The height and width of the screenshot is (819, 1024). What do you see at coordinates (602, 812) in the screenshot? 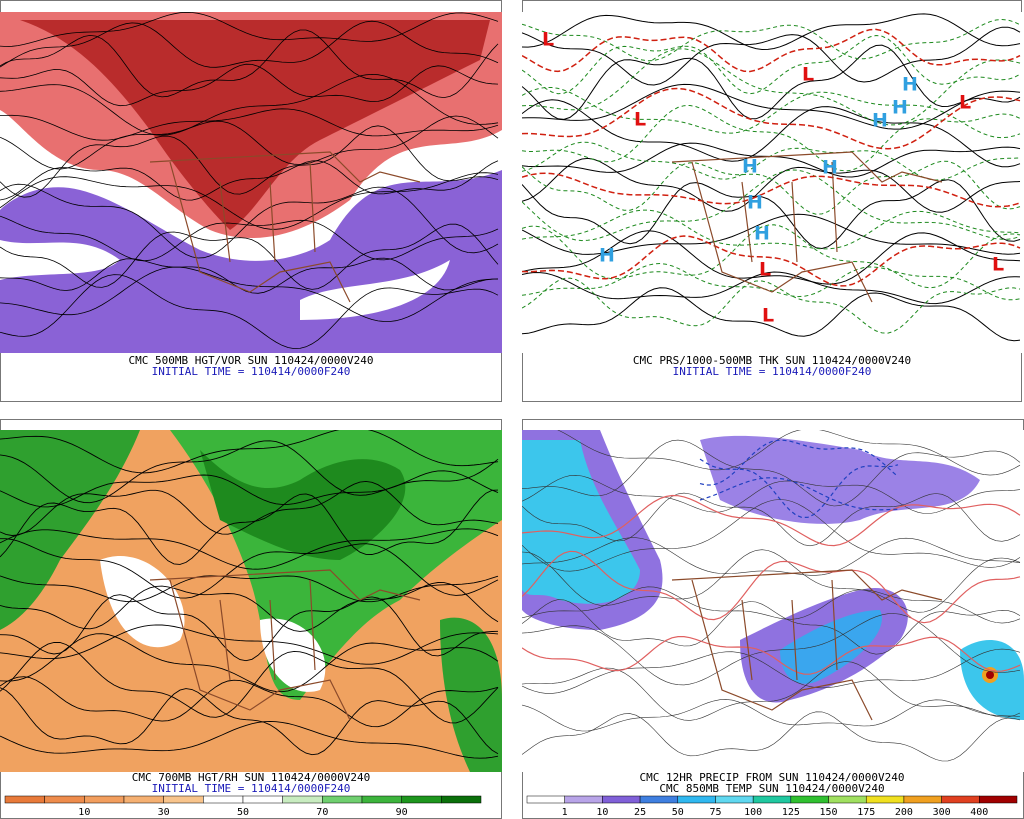
I see `colorbar-label: 10` at bounding box center [602, 812].